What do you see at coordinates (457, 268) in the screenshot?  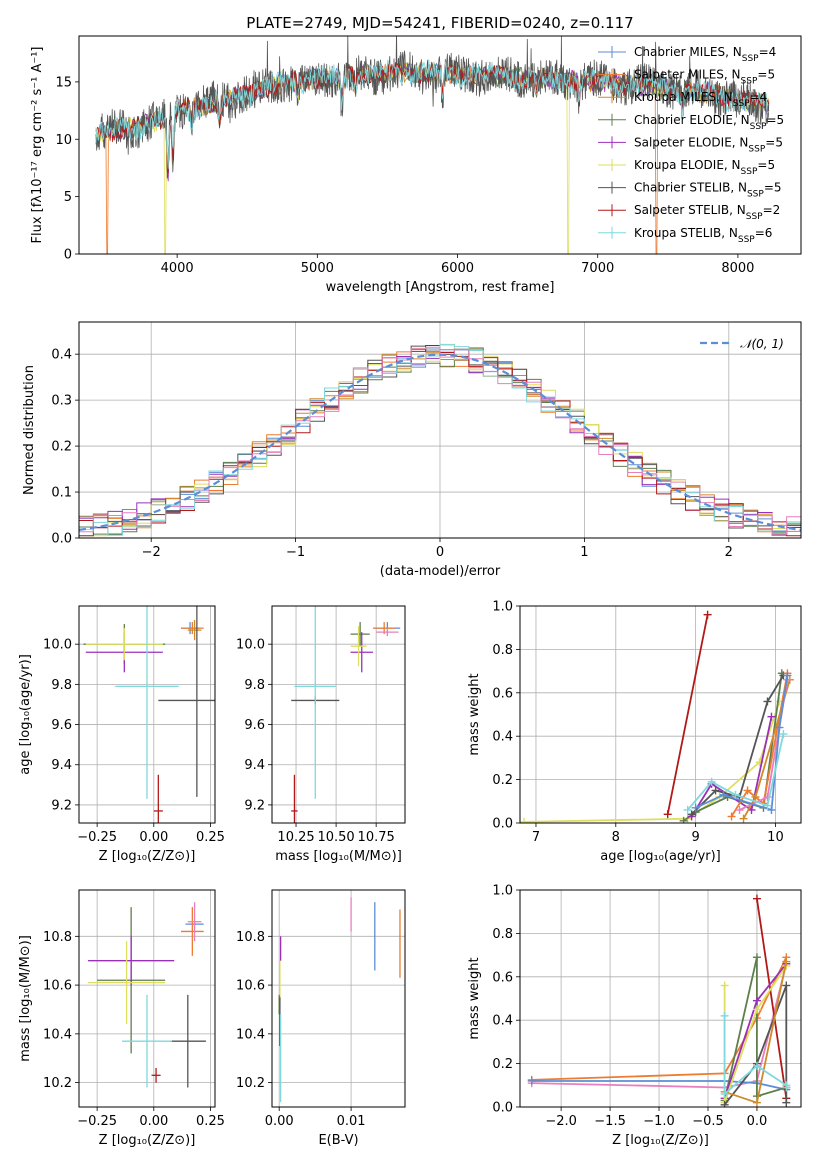 I see `x-tick-label: 6000` at bounding box center [457, 268].